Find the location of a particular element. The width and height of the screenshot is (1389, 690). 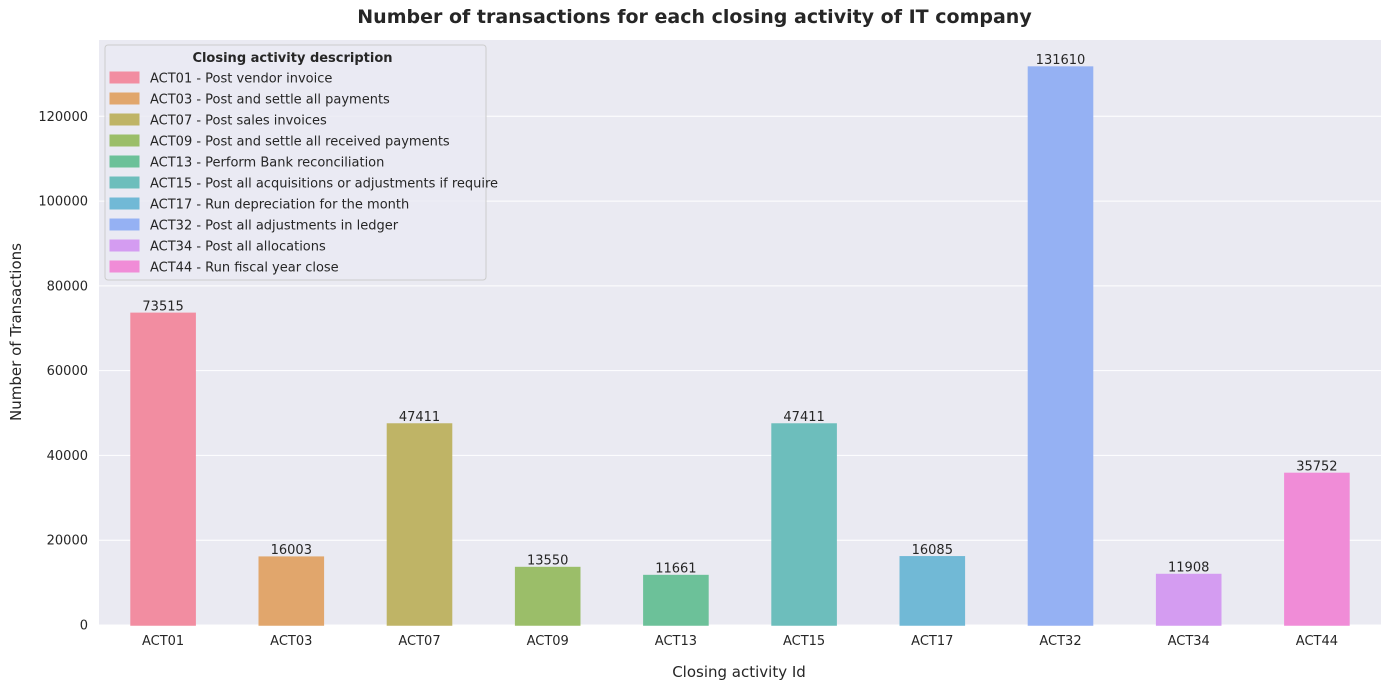

bar-act34 is located at coordinates (1188, 599).